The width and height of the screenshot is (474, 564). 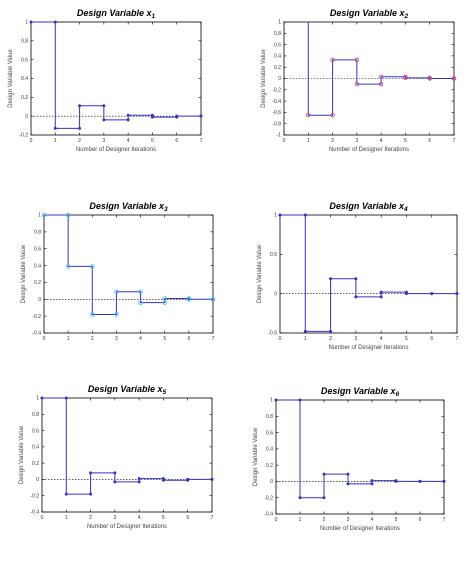 I want to click on plot-title: Design Variable x1, so click(x=116, y=14).